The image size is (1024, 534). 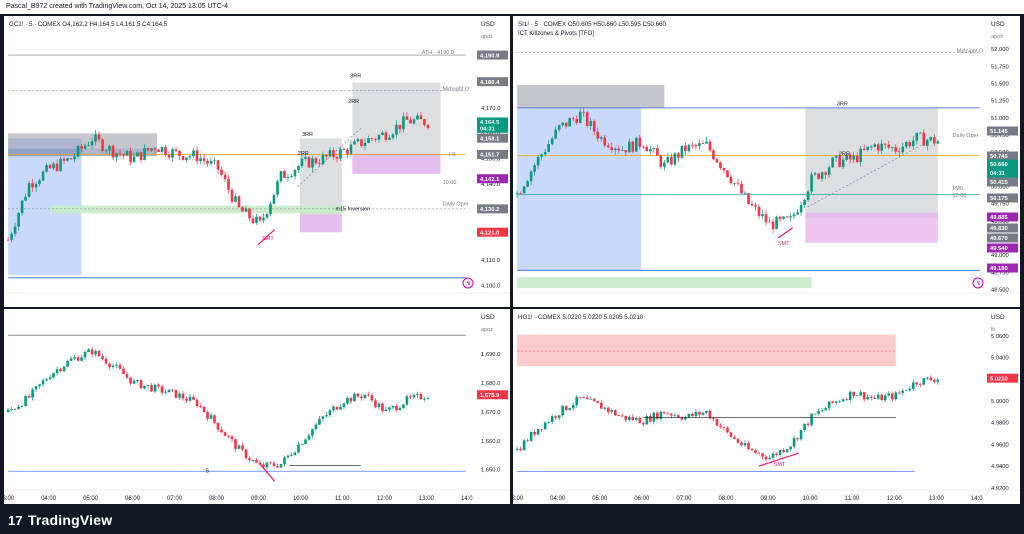 I want to click on green-bottom-zone, so click(x=664, y=283).